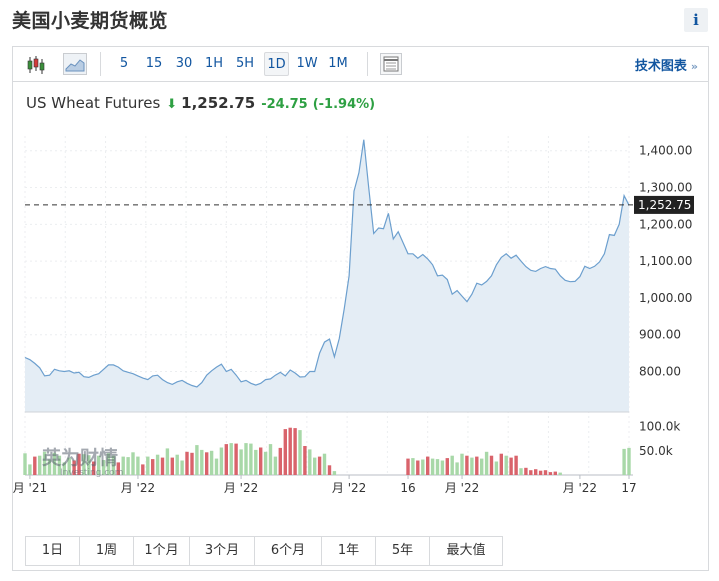 The width and height of the screenshot is (719, 581). Describe the element at coordinates (53, 551) in the screenshot. I see `range-1d: 1日` at that location.